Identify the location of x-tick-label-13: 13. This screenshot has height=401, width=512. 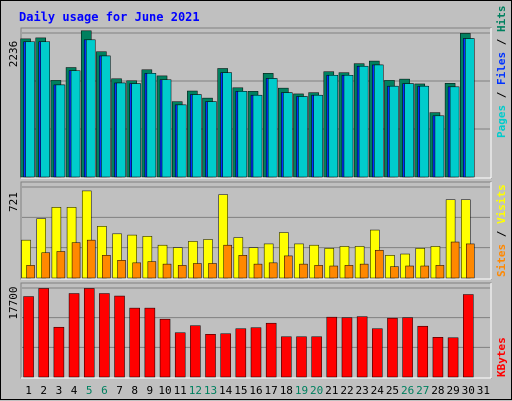
(210, 390).